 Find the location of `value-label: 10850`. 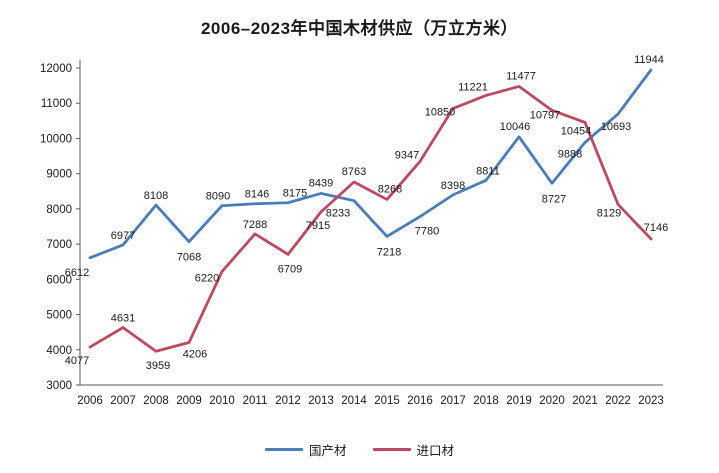

value-label: 10850 is located at coordinates (440, 113).